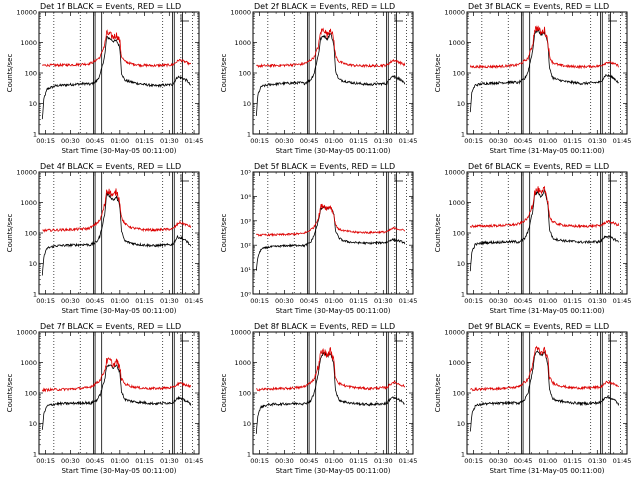 The image size is (640, 480). Describe the element at coordinates (245, 173) in the screenshot. I see `y-tick-label: 10⁵` at that location.